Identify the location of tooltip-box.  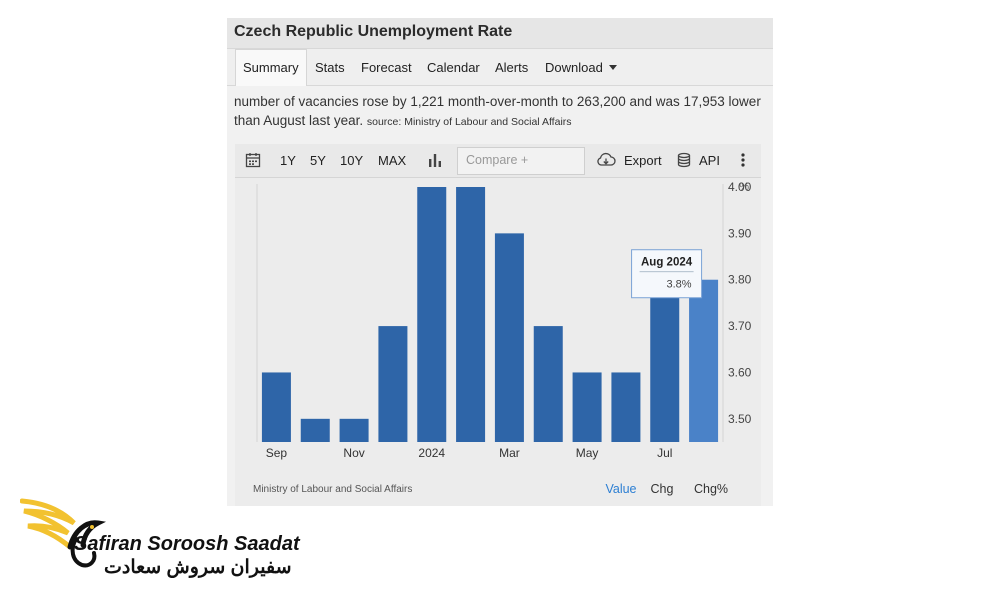
(667, 274).